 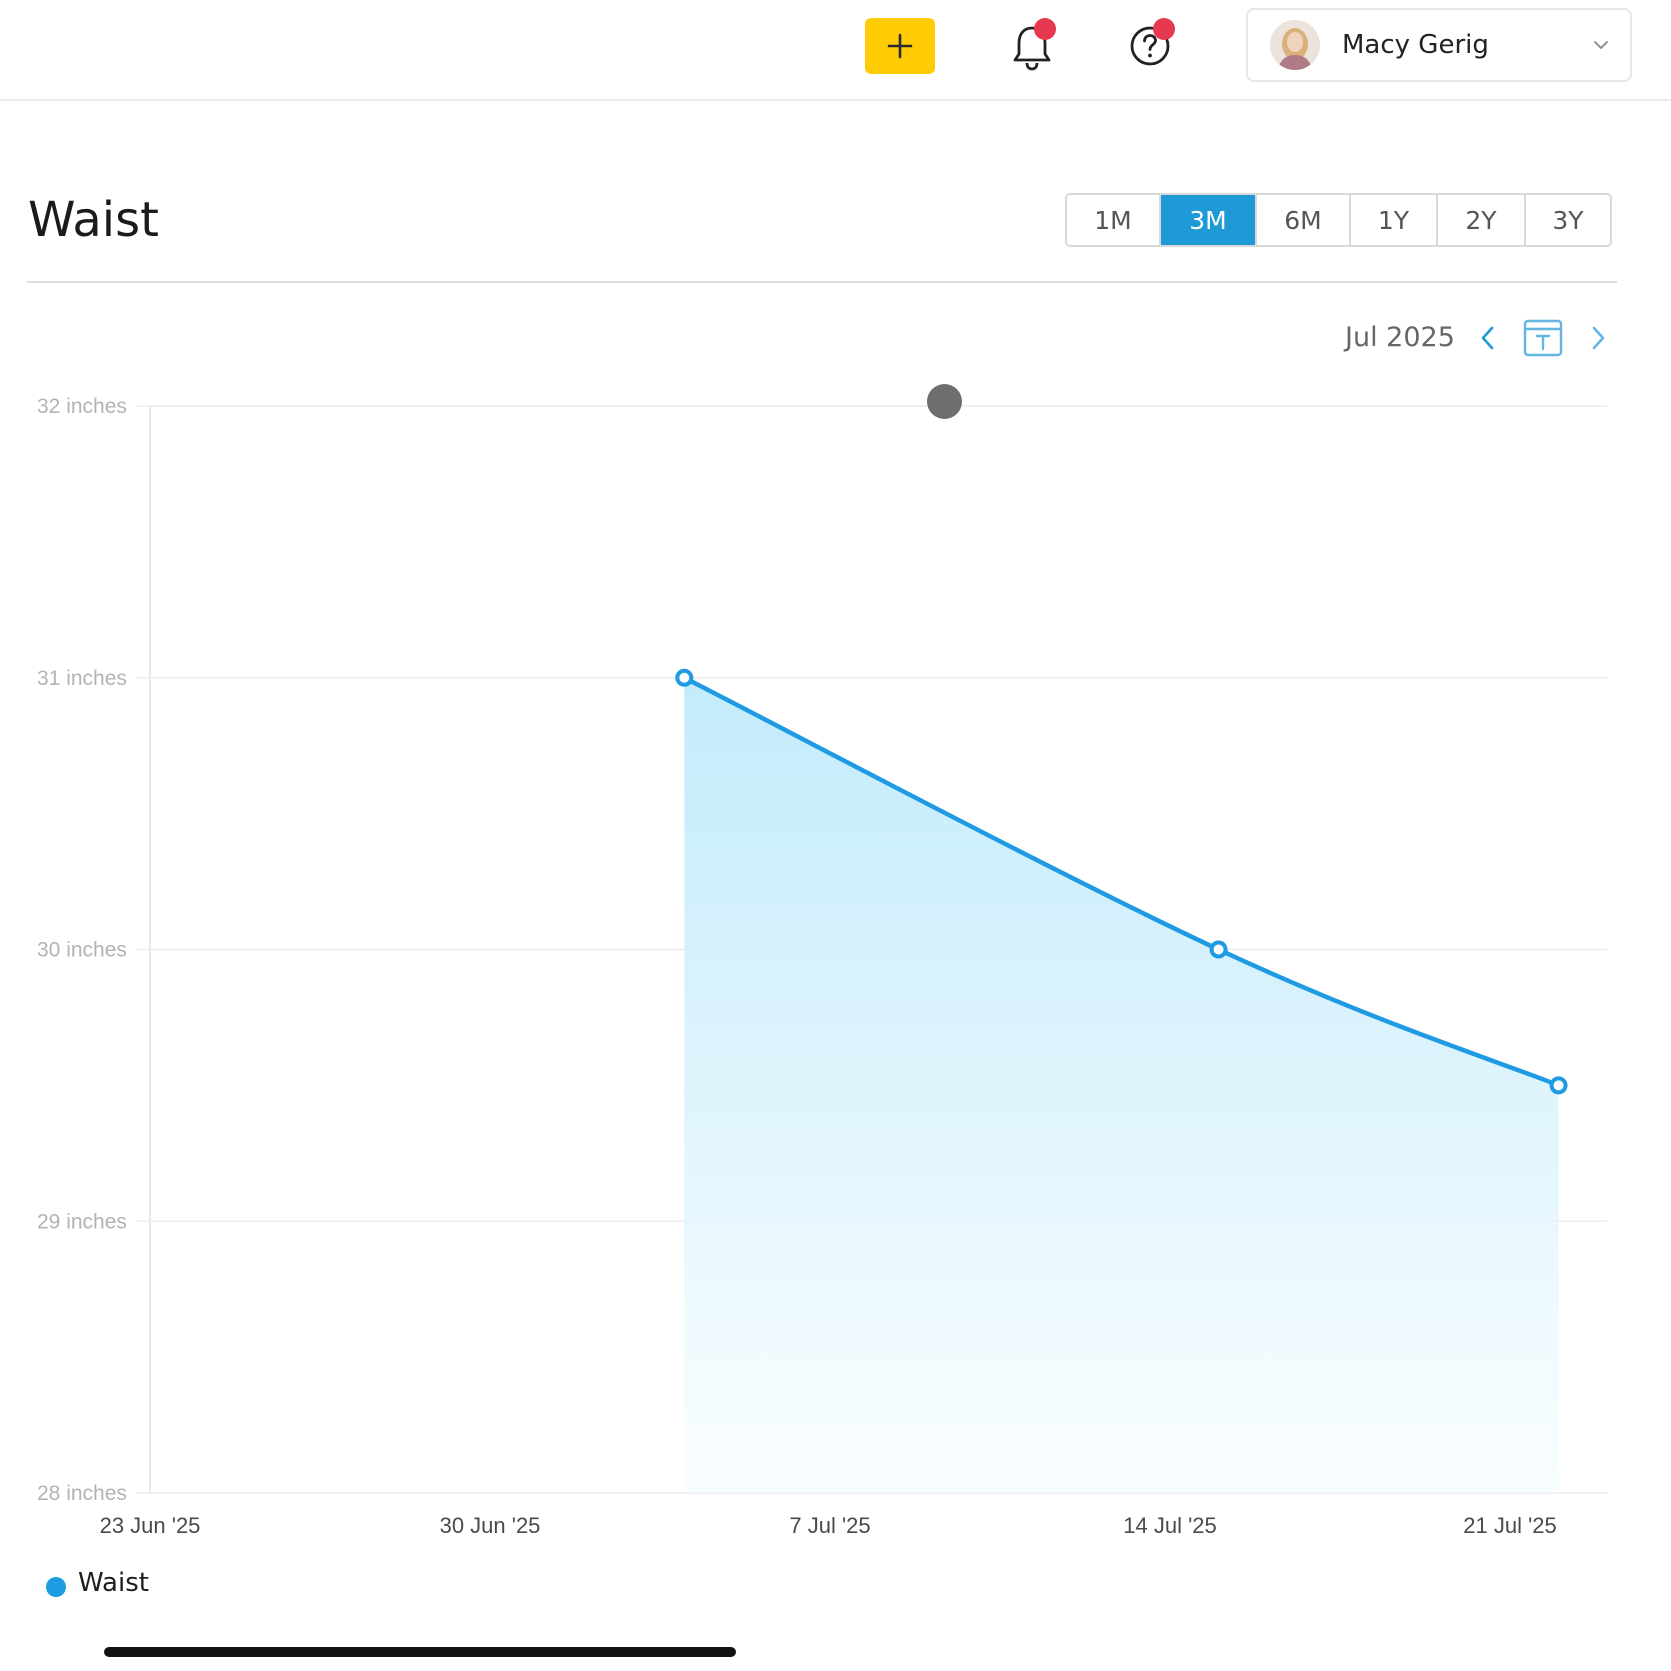 I want to click on chevron-left-icon, so click(x=1487, y=338).